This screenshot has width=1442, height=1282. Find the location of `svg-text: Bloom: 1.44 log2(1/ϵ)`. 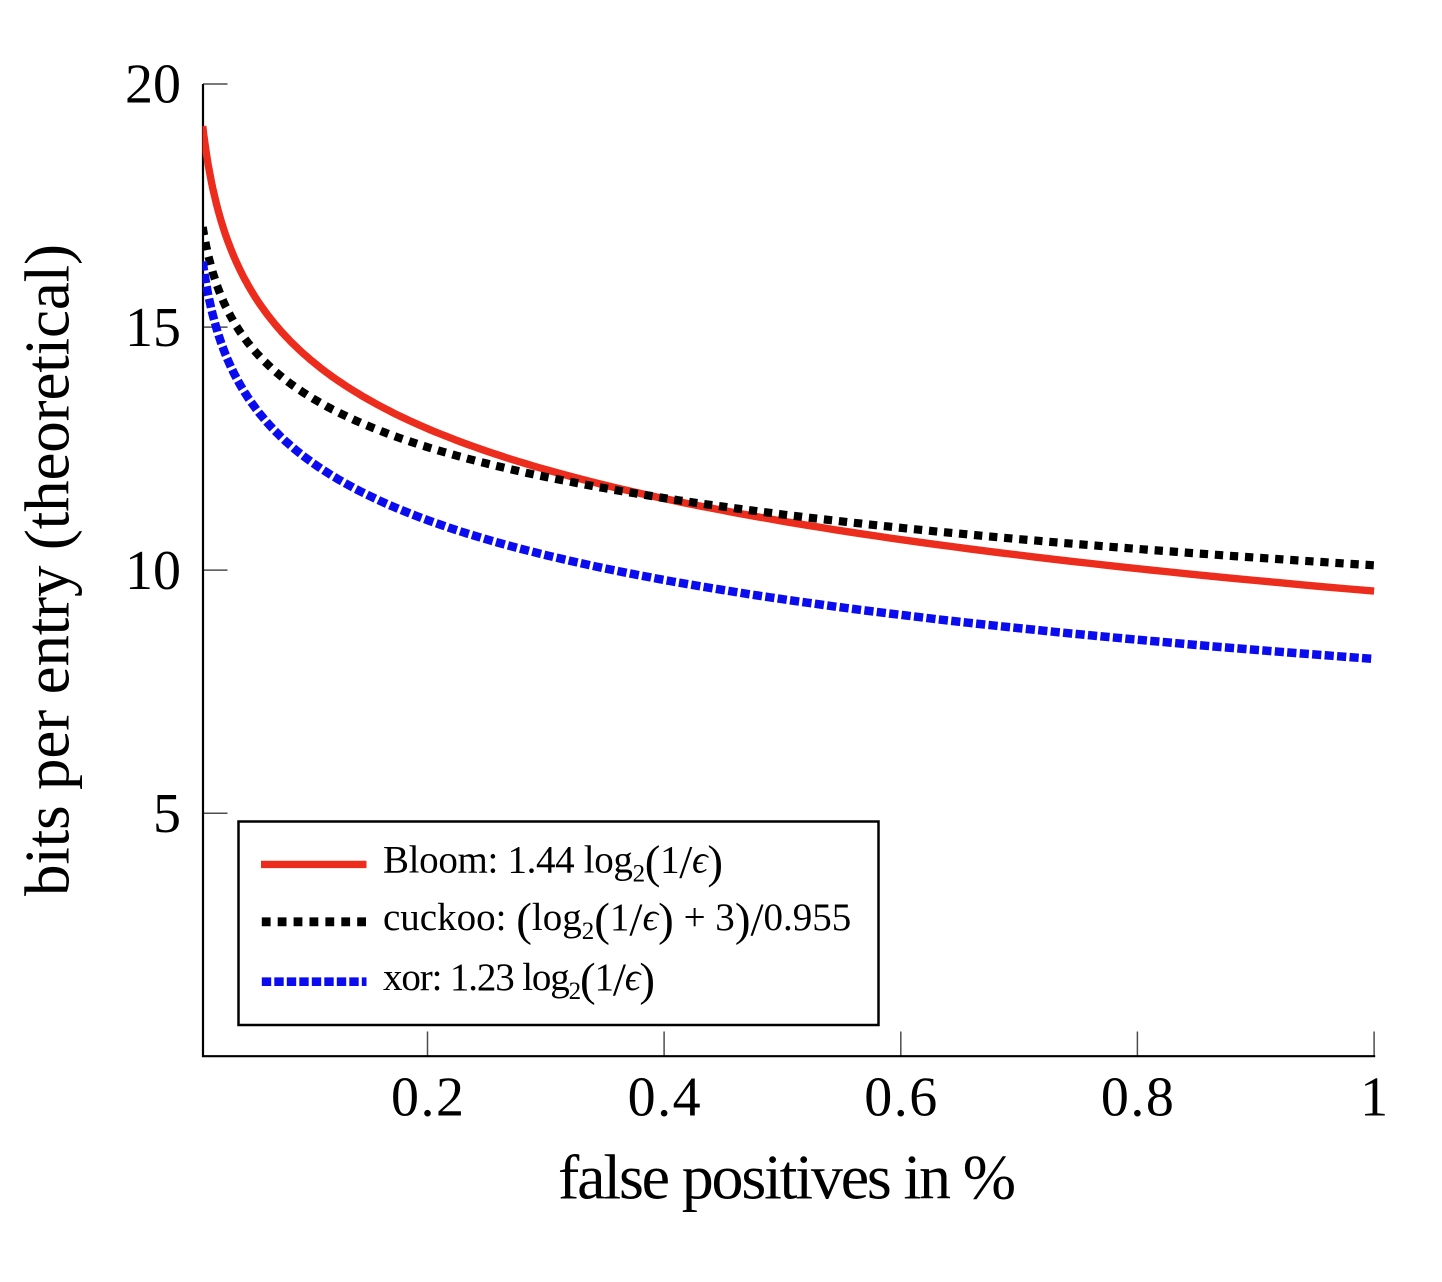

svg-text: Bloom: 1.44 log2(1/ϵ) is located at coordinates (553, 863).